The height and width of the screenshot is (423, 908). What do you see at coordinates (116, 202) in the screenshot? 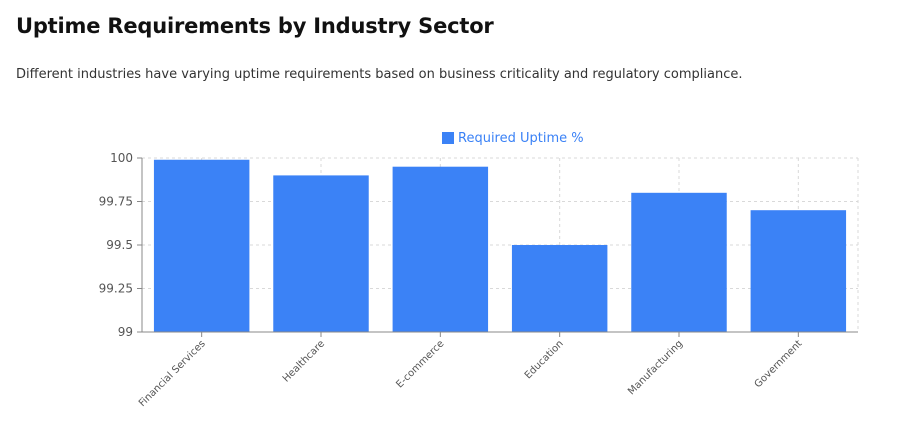
I see `y-tick-label: 99.75` at bounding box center [116, 202].